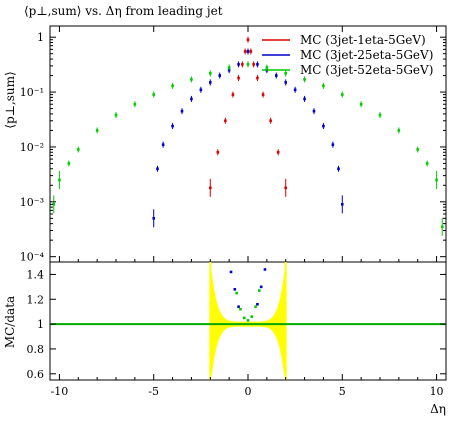  What do you see at coordinates (36, 349) in the screenshot?
I see `y-tick-label-ratio: 0.8` at bounding box center [36, 349].